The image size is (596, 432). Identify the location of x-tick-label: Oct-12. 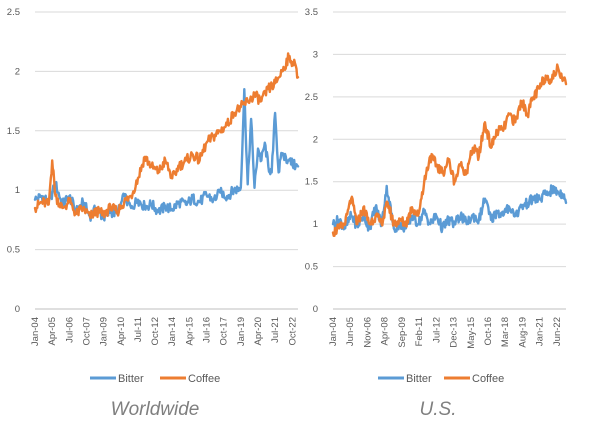
(155, 331).